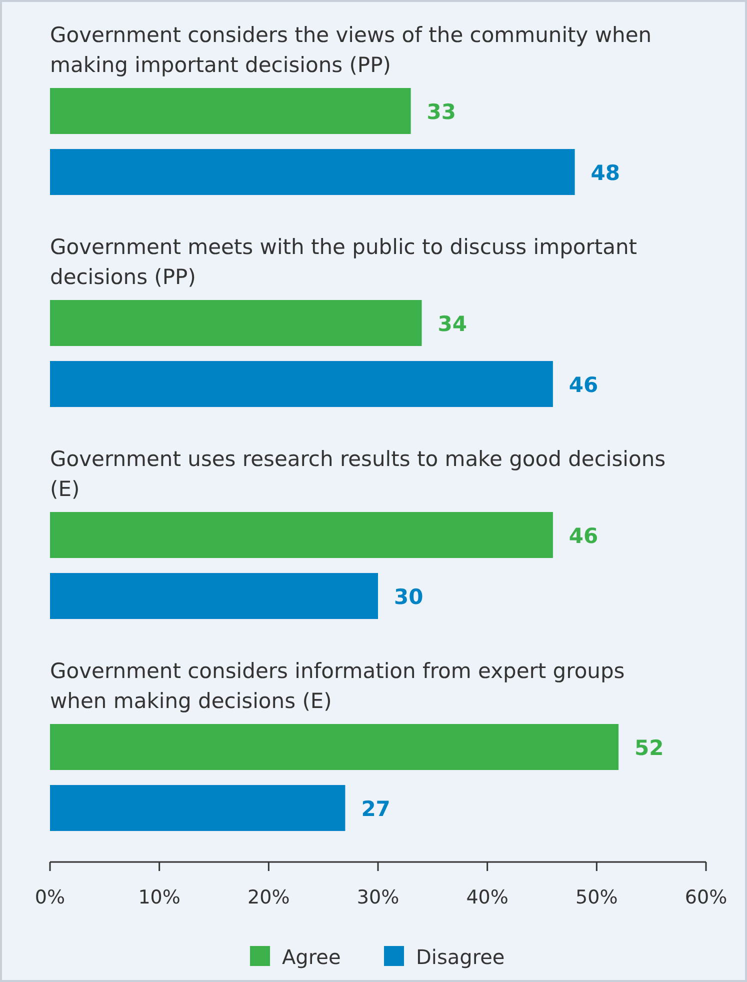 Image resolution: width=747 pixels, height=982 pixels. I want to click on legend-label: Agree, so click(311, 957).